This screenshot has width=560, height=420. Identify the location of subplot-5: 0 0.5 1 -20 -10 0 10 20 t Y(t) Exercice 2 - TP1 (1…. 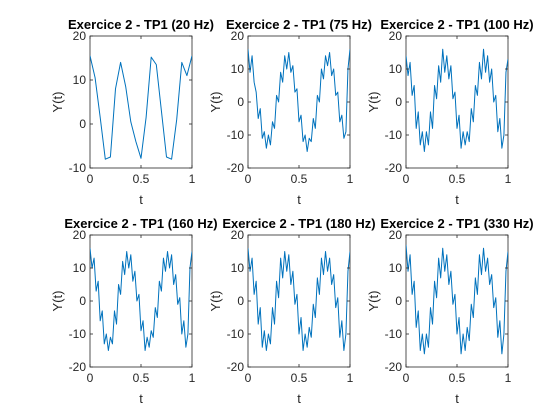
(292, 311).